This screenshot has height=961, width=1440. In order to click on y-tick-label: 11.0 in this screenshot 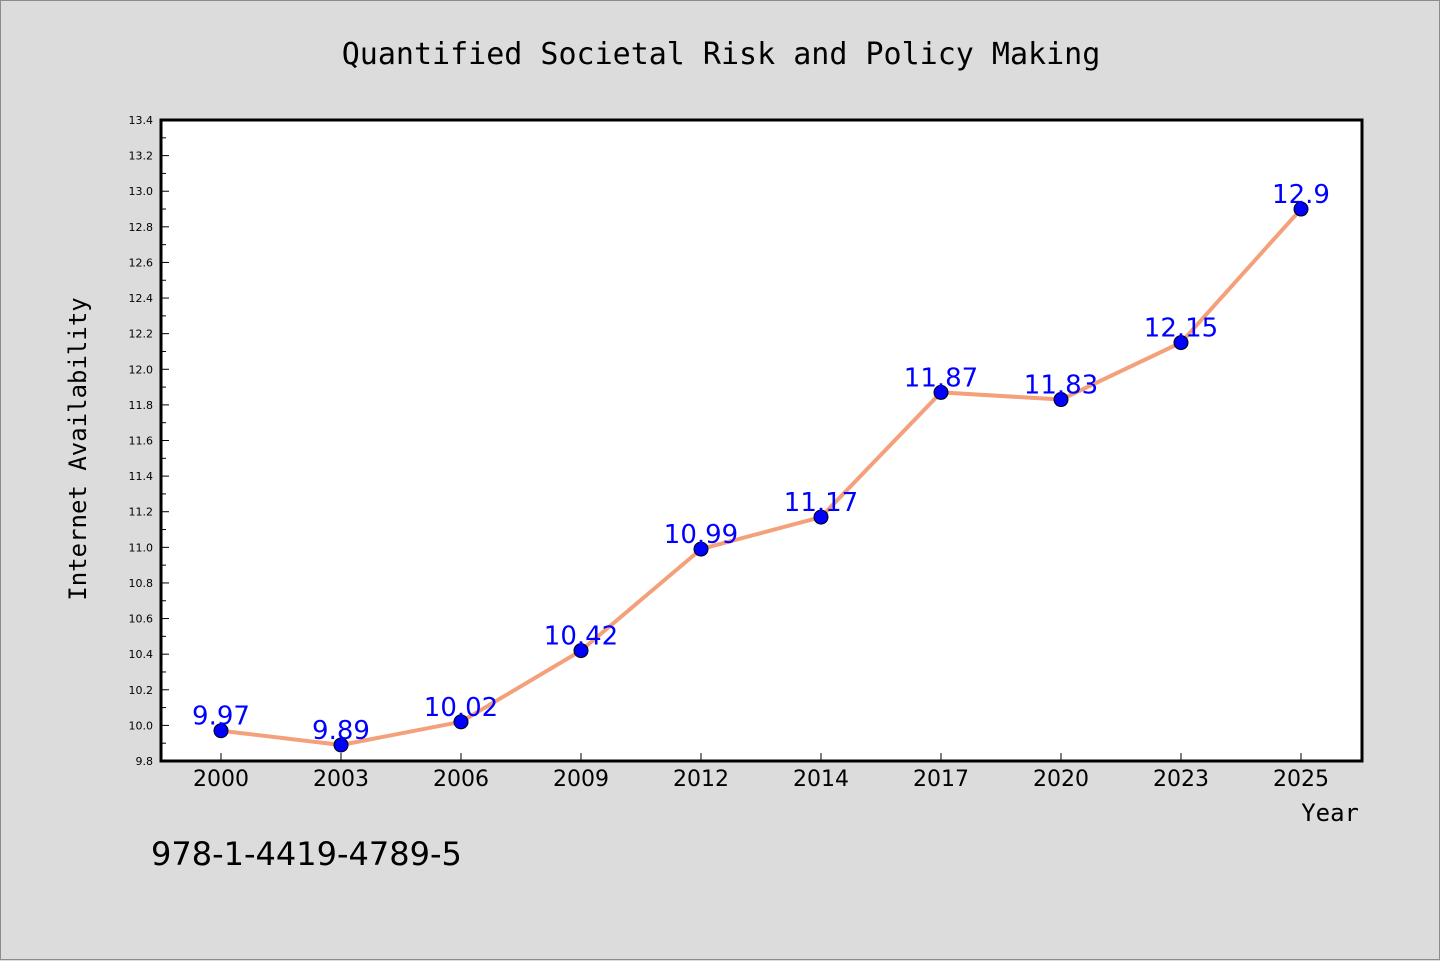, I will do `click(141, 547)`.